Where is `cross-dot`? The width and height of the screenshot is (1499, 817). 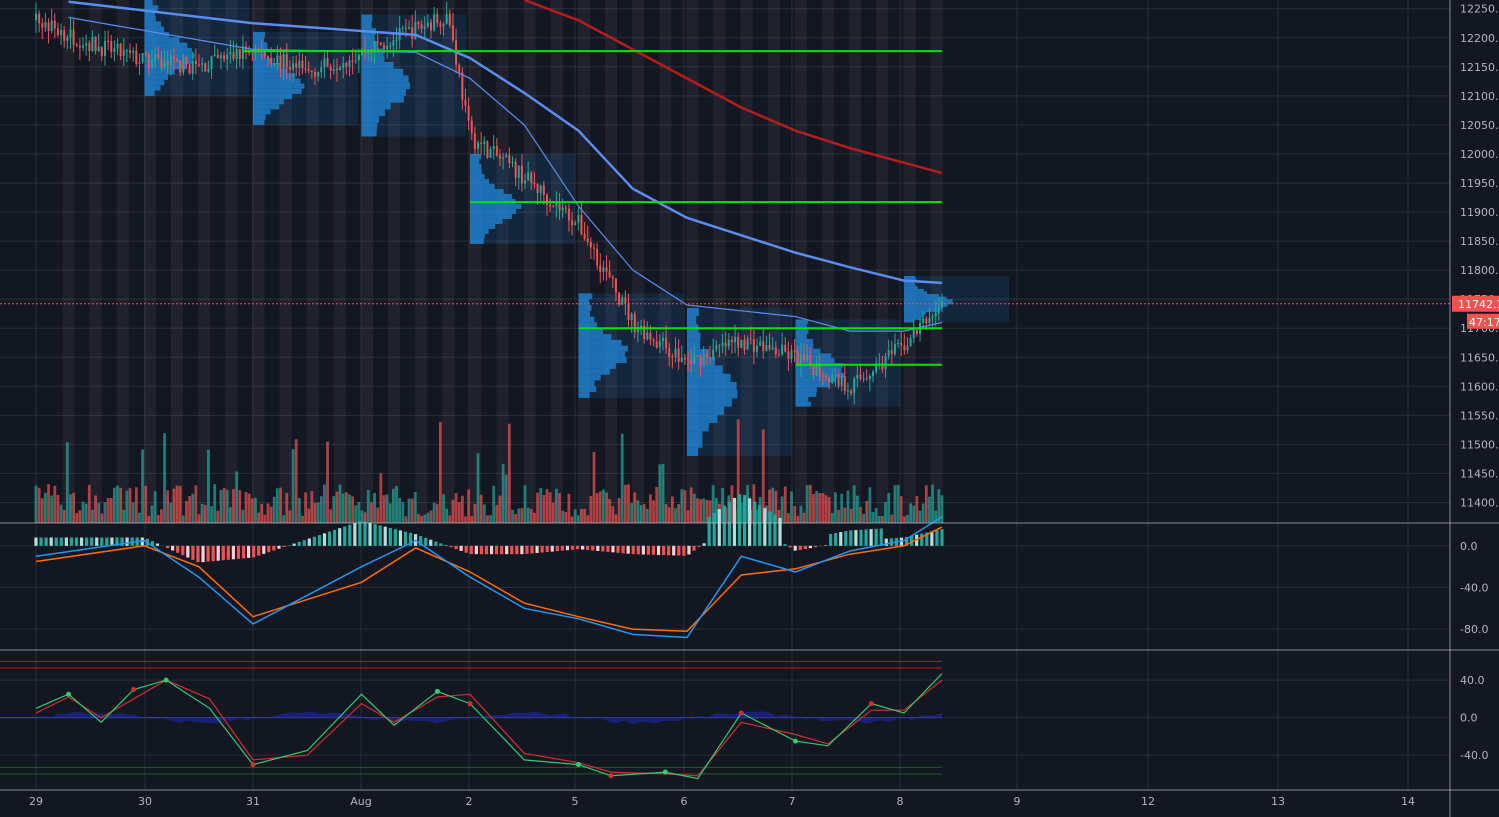
cross-dot is located at coordinates (665, 772).